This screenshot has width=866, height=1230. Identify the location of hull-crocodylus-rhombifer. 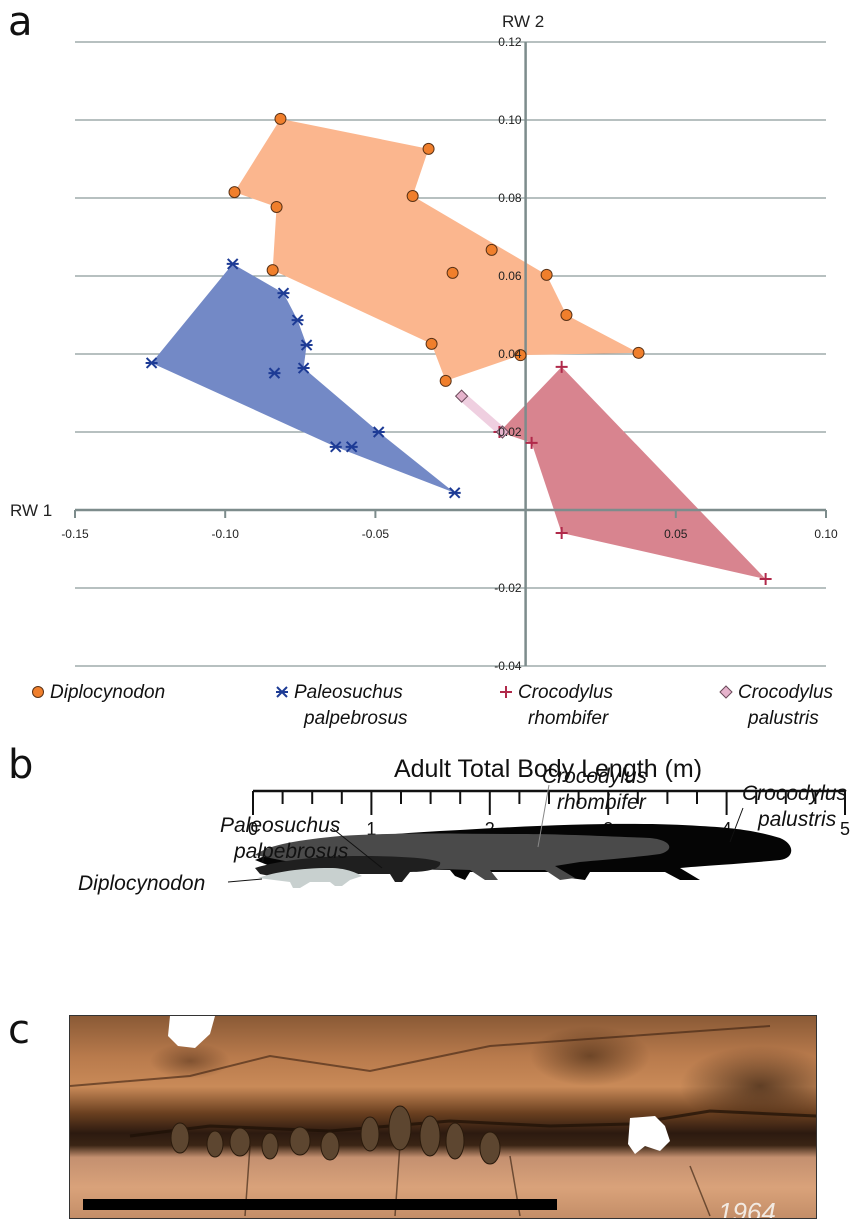
(632, 473).